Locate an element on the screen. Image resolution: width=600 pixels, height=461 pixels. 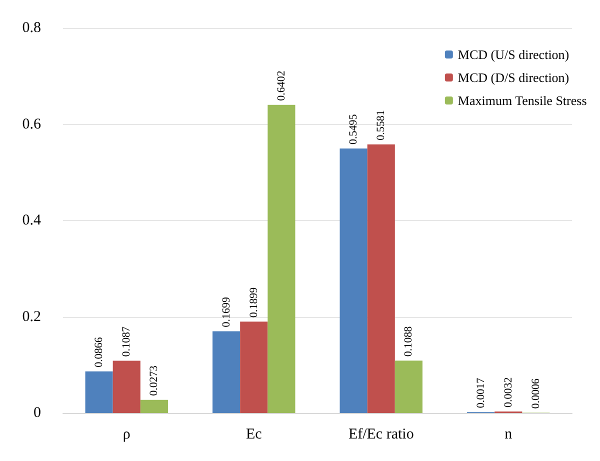
data-label: 0.5581 is located at coordinates (381, 125).